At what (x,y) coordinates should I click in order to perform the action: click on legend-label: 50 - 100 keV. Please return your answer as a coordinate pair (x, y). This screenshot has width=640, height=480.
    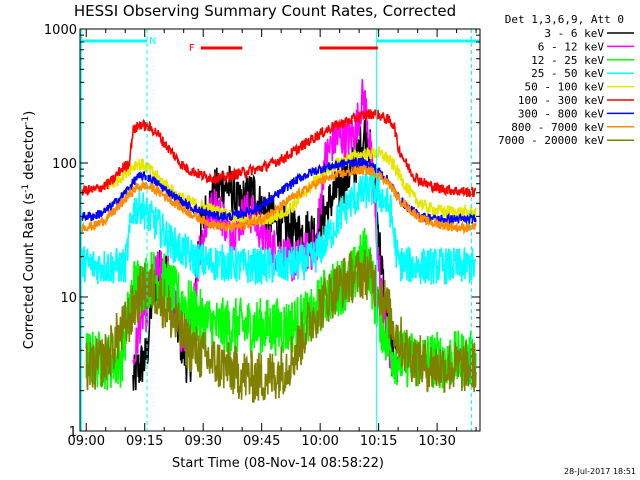
    Looking at the image, I should click on (565, 87).